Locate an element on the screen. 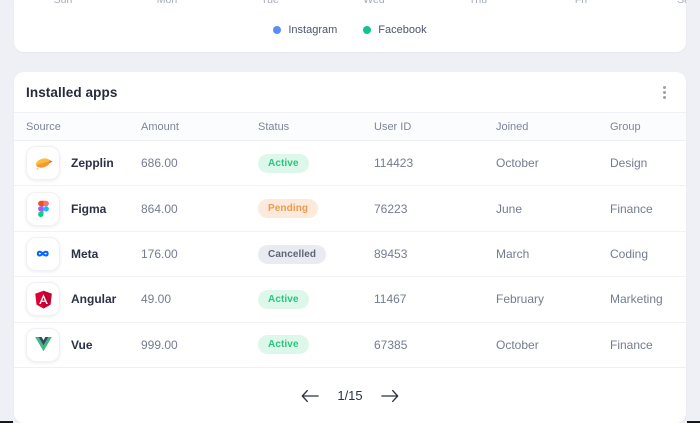  page-indicator: 1/15 is located at coordinates (350, 395).